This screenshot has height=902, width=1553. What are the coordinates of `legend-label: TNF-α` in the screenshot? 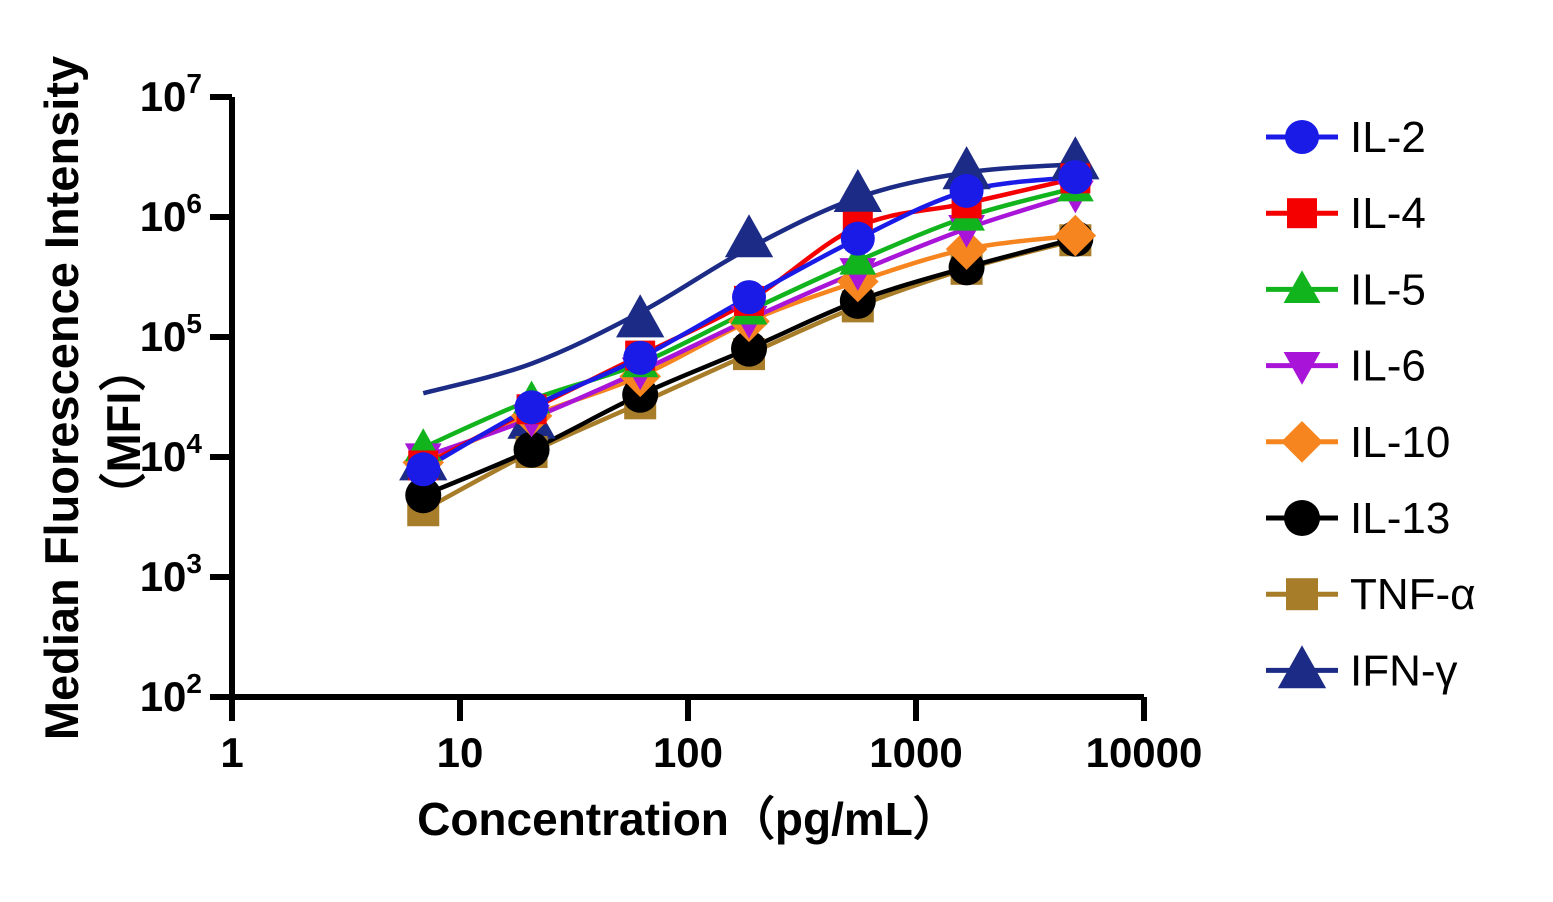 It's located at (1413, 594).